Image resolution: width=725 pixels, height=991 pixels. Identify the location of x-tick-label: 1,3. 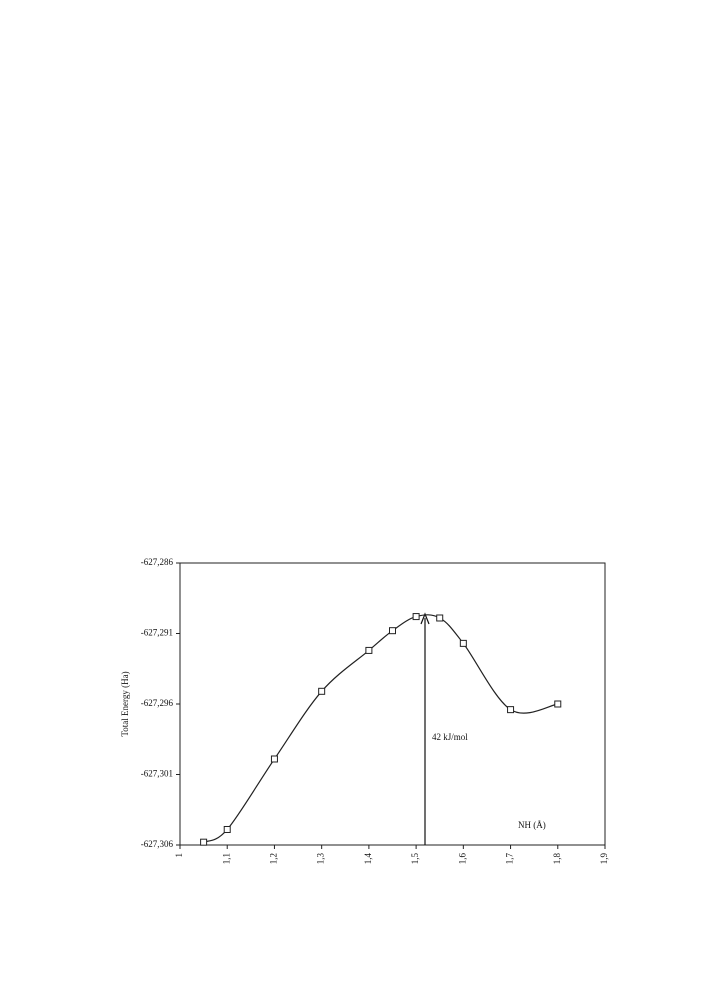
(321, 859).